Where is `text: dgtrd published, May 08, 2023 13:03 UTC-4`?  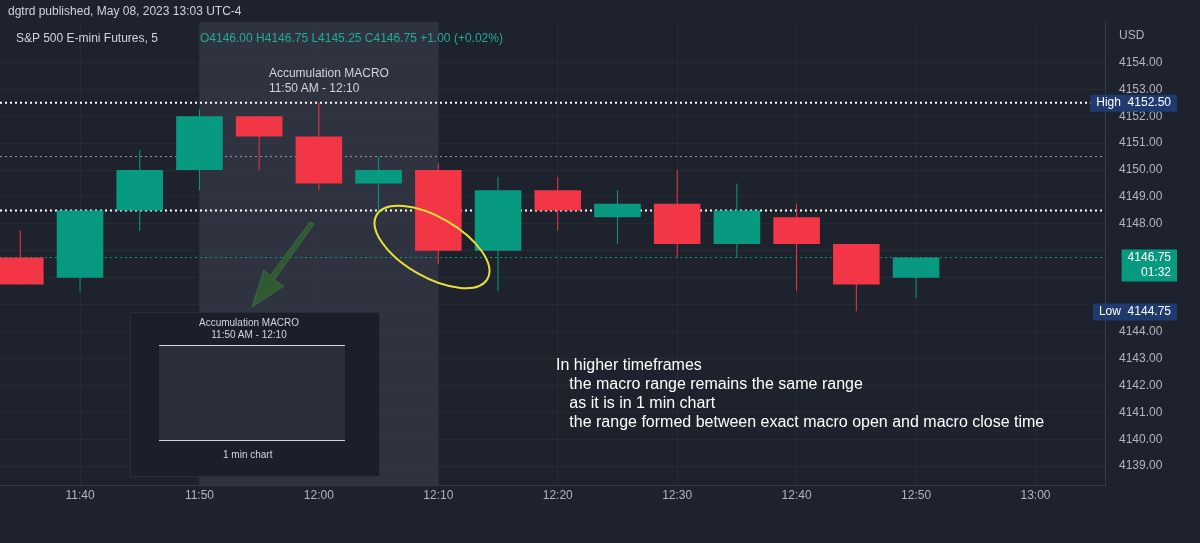
text: dgtrd published, May 08, 2023 13:03 UTC-4 is located at coordinates (125, 11).